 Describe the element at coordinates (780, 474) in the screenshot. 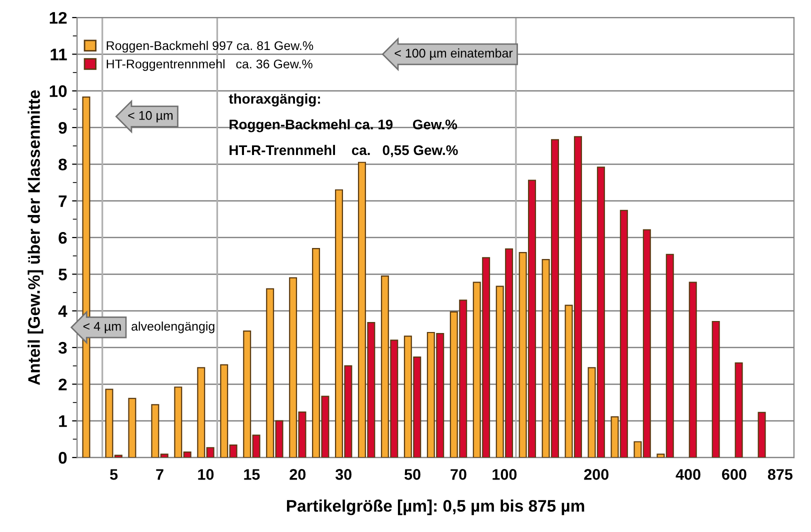

I see `x-tick-label: 875` at that location.